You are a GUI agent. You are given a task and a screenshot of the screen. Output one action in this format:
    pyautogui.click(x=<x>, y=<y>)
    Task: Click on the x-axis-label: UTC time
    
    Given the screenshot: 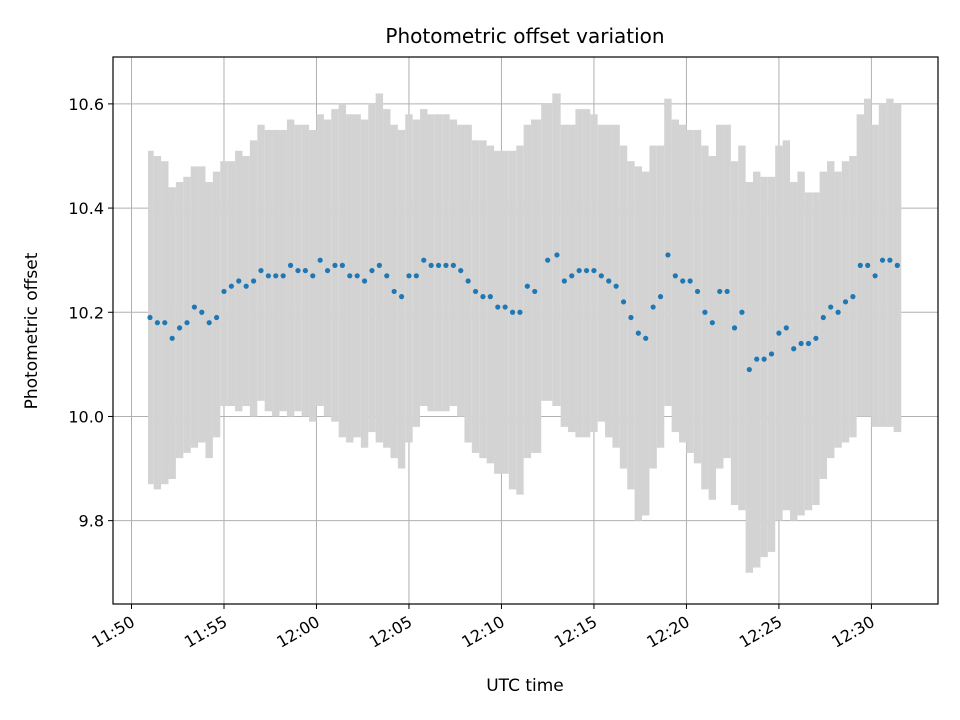 What is the action you would take?
    pyautogui.click(x=525, y=686)
    